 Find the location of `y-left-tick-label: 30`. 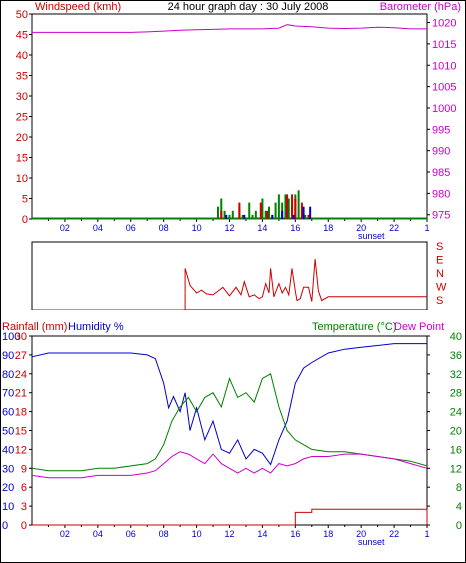

y-left-tick-label: 30 is located at coordinates (22, 97).